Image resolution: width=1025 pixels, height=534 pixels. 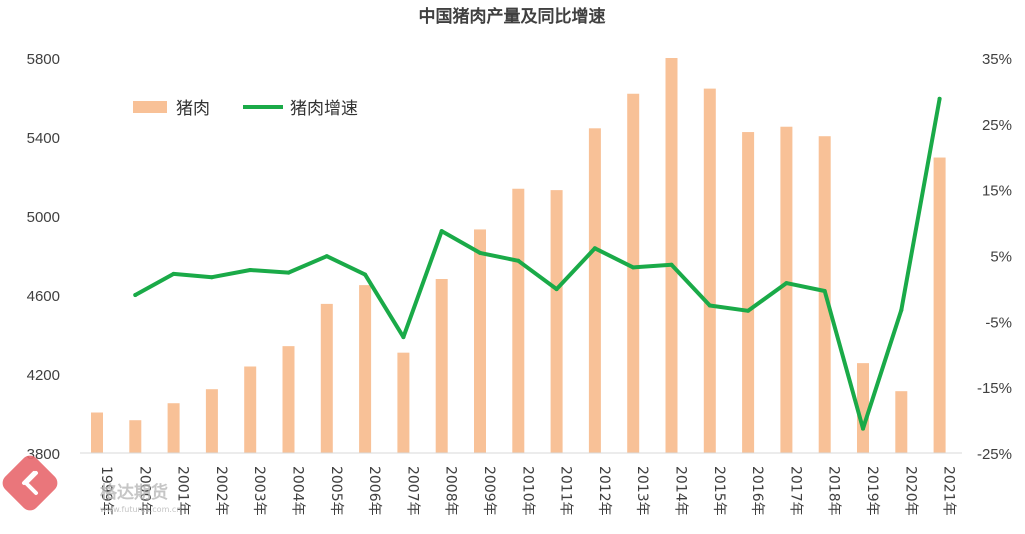 What do you see at coordinates (719, 491) in the screenshot?
I see `x-tick-label: 2015年` at bounding box center [719, 491].